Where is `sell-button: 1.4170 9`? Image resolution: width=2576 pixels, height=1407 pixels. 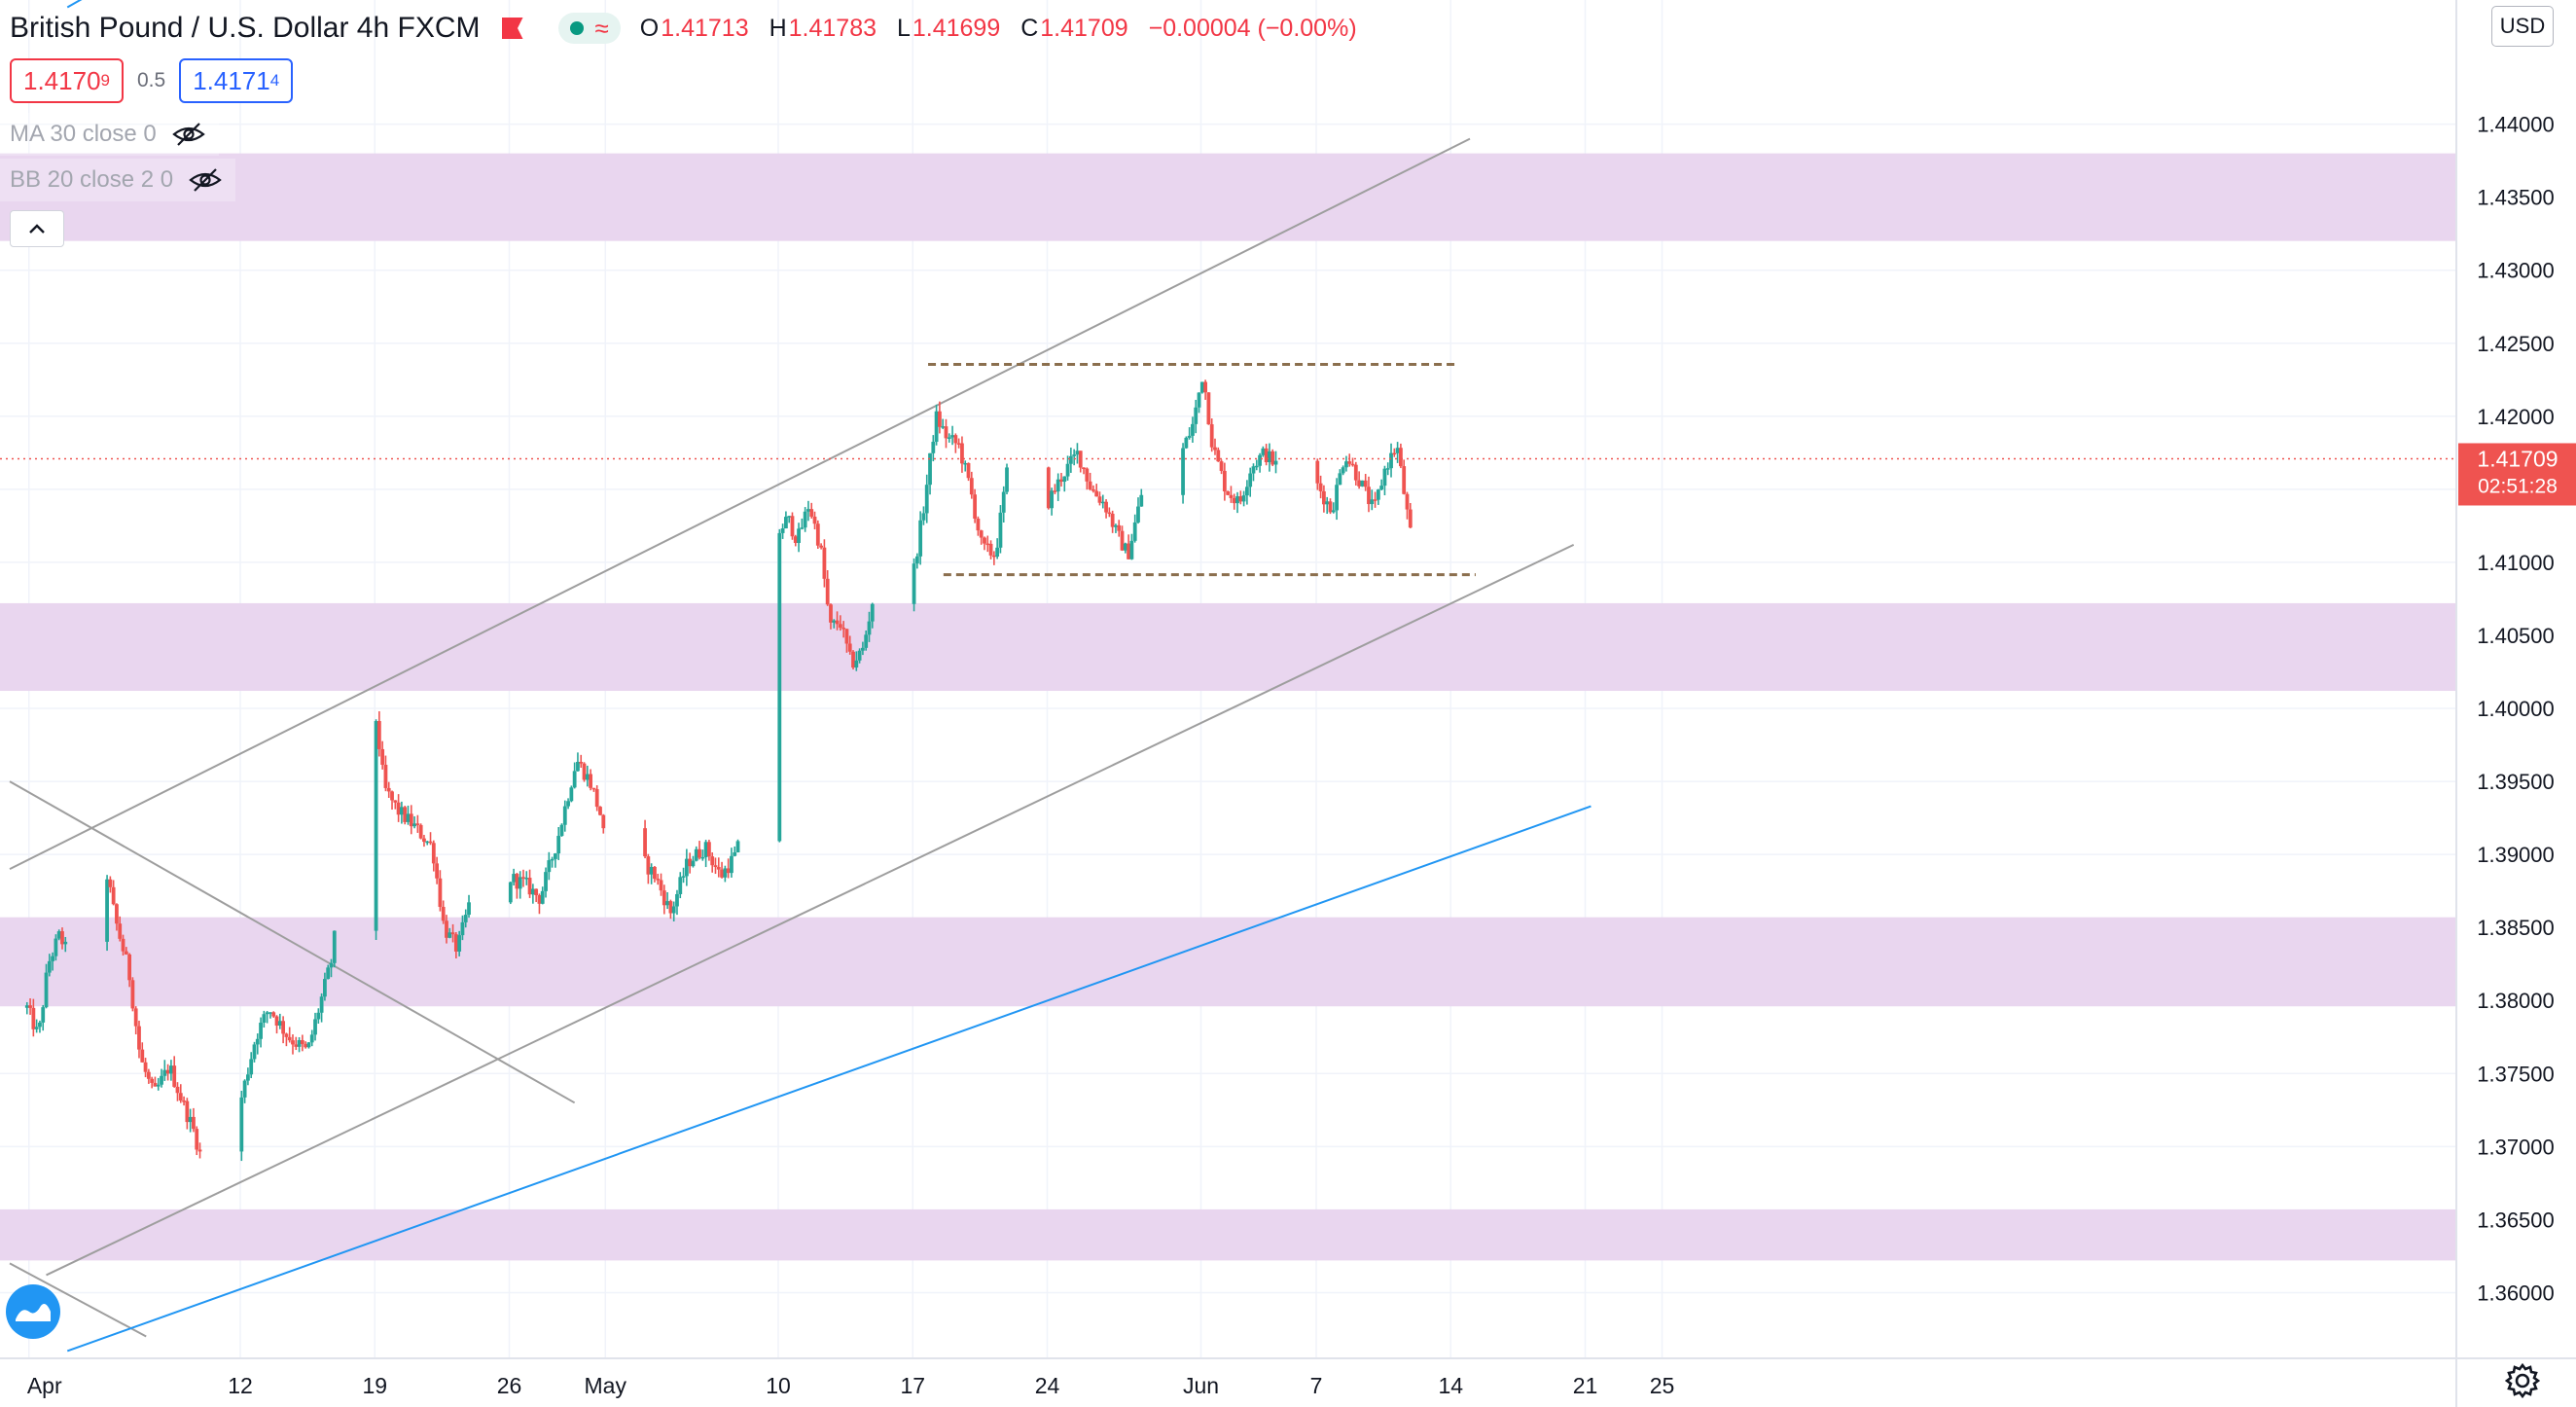 sell-button: 1.4170 9 is located at coordinates (67, 80).